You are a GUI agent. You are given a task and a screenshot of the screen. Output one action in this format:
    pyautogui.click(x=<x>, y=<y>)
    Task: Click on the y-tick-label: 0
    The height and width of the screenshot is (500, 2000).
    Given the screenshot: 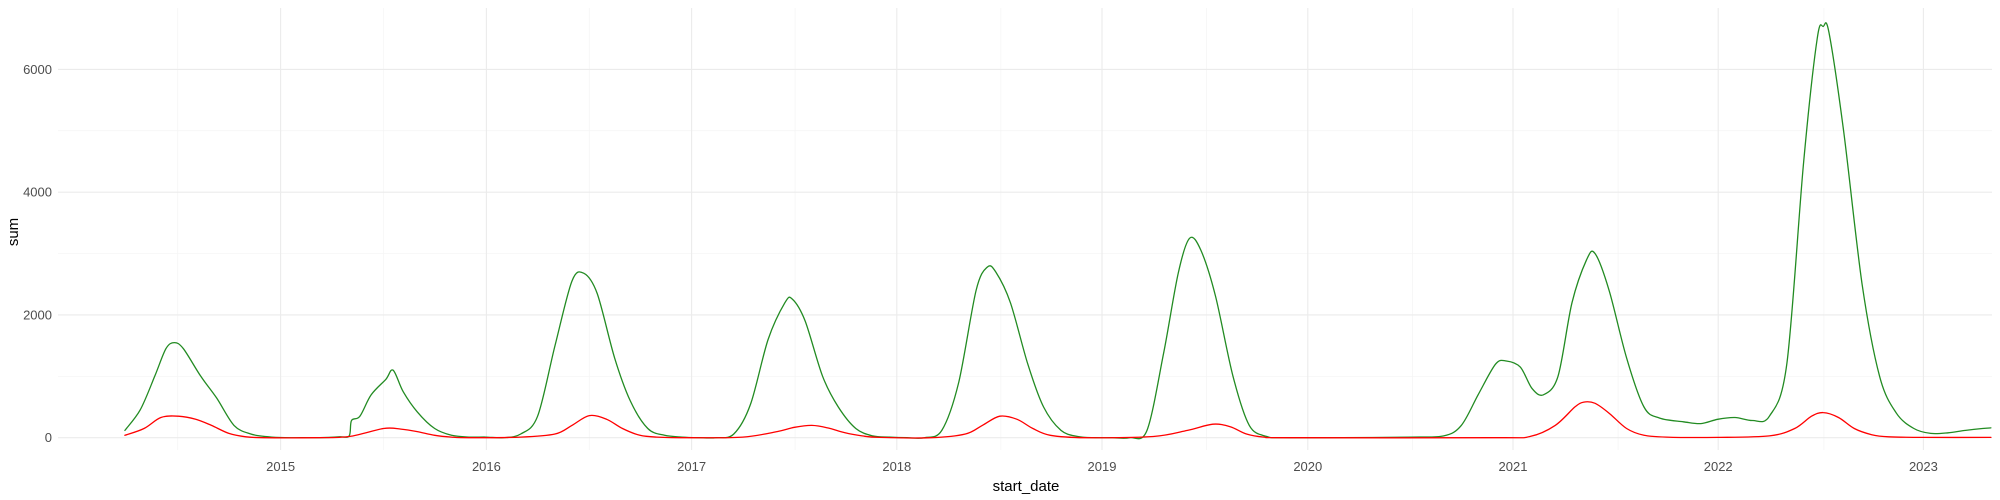 What is the action you would take?
    pyautogui.click(x=48, y=437)
    